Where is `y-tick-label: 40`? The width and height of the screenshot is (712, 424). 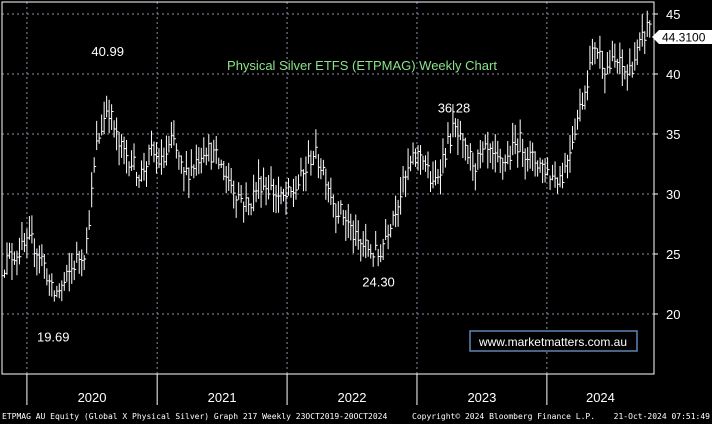 y-tick-label: 40 is located at coordinates (673, 74).